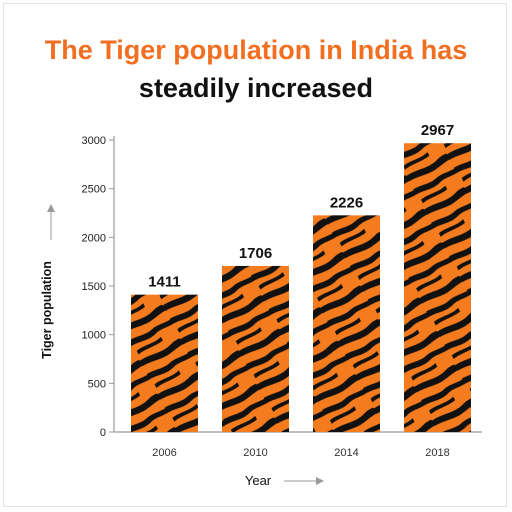 This screenshot has width=512, height=512. Describe the element at coordinates (256, 88) in the screenshot. I see `chart-title-line-2: steadily increased` at that location.